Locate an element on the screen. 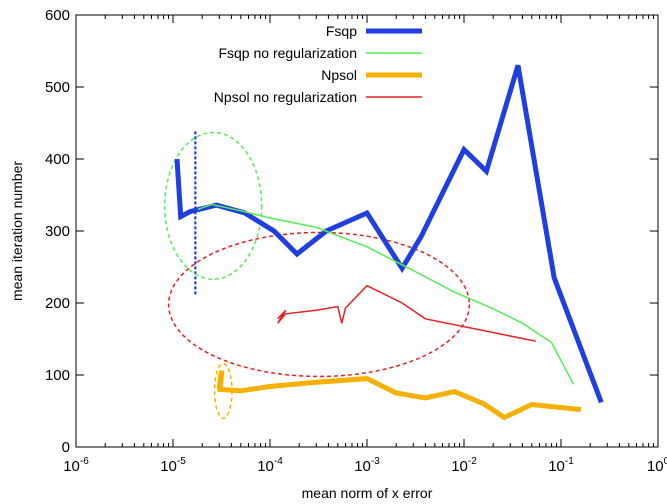 The image size is (667, 504). legend-label: Npsol is located at coordinates (339, 75).